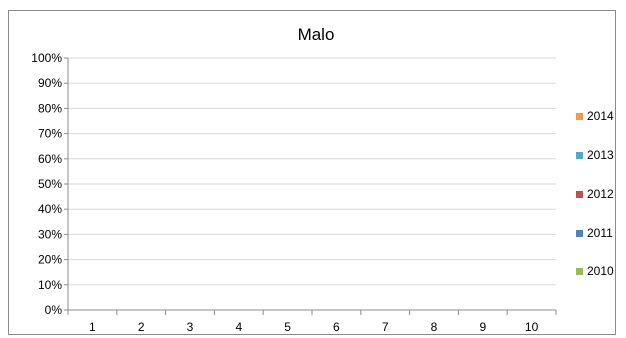 This screenshot has height=338, width=626. What do you see at coordinates (532, 327) in the screenshot?
I see `x-tick-label: 10` at bounding box center [532, 327].